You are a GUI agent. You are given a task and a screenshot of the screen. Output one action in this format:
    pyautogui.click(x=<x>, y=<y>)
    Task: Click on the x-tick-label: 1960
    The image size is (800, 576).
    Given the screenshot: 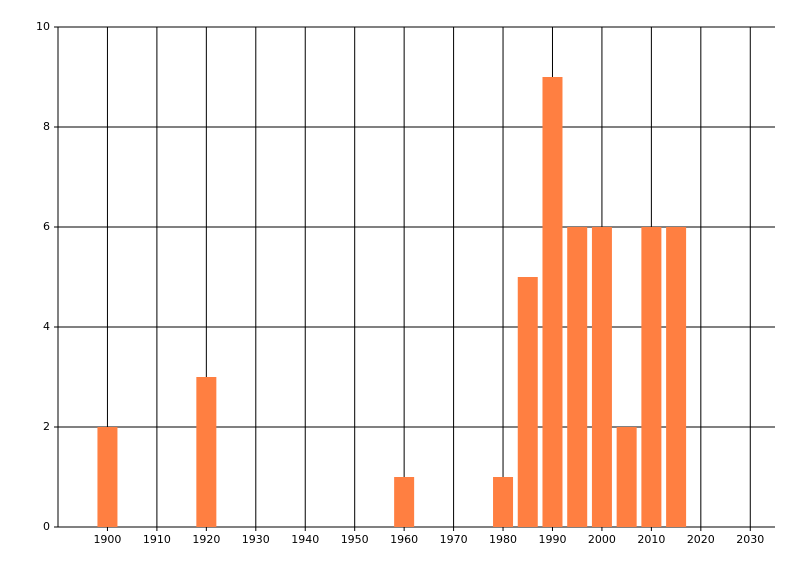 What is the action you would take?
    pyautogui.click(x=404, y=539)
    